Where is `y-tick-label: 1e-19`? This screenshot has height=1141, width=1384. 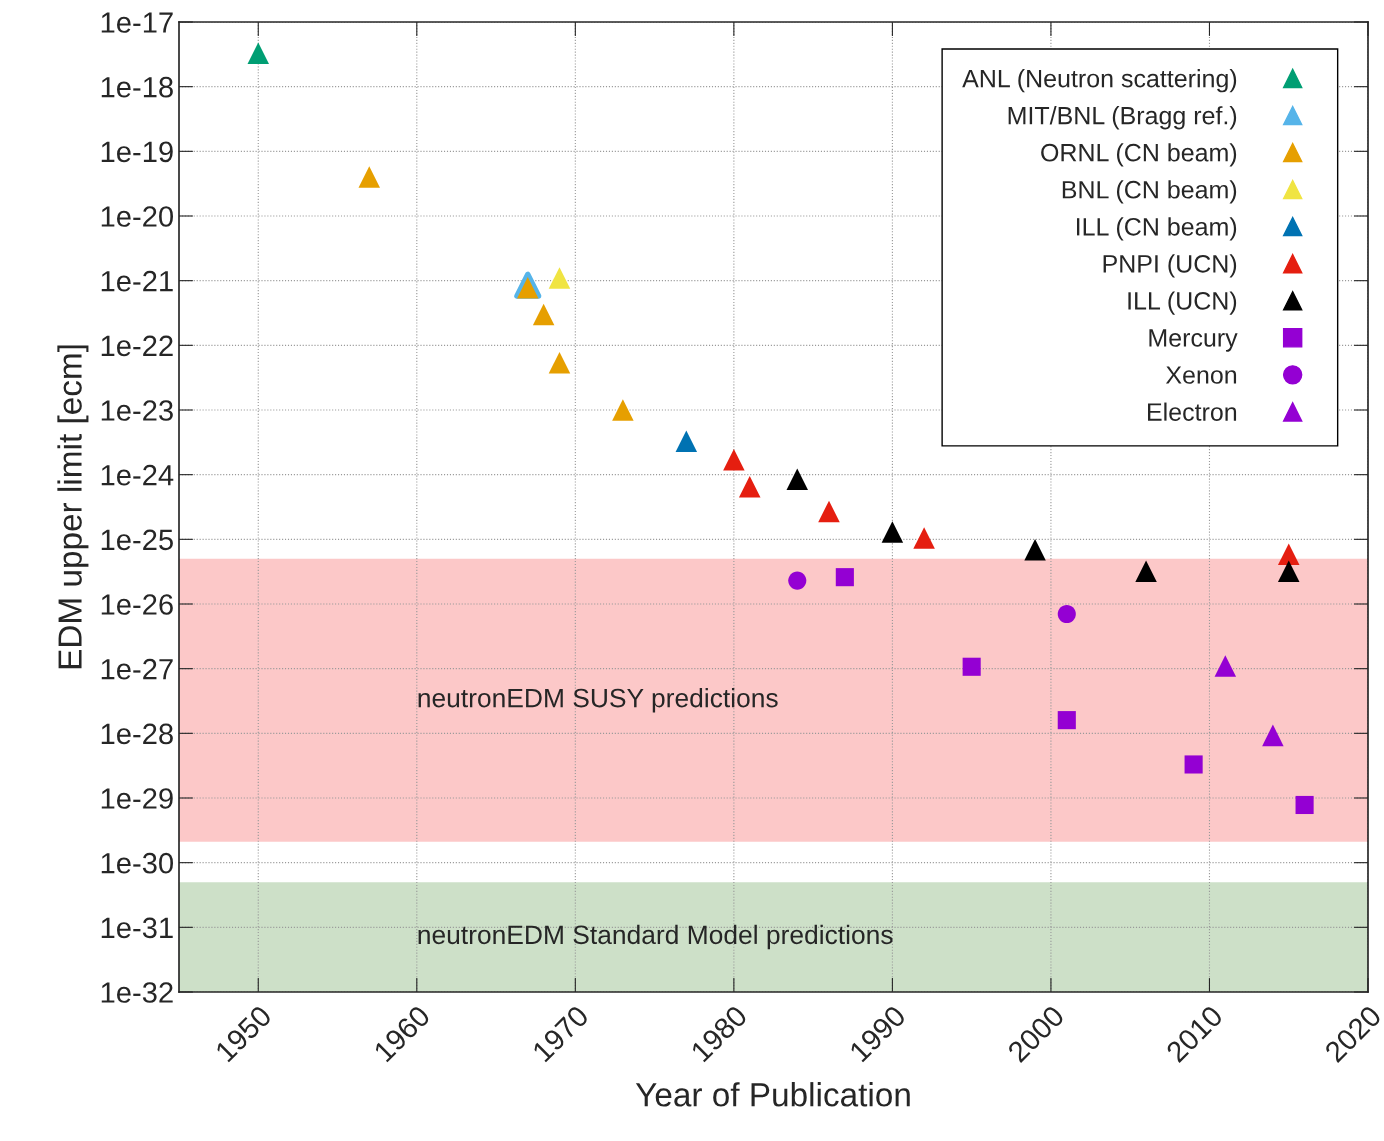
y-tick-label: 1e-19 is located at coordinates (137, 152).